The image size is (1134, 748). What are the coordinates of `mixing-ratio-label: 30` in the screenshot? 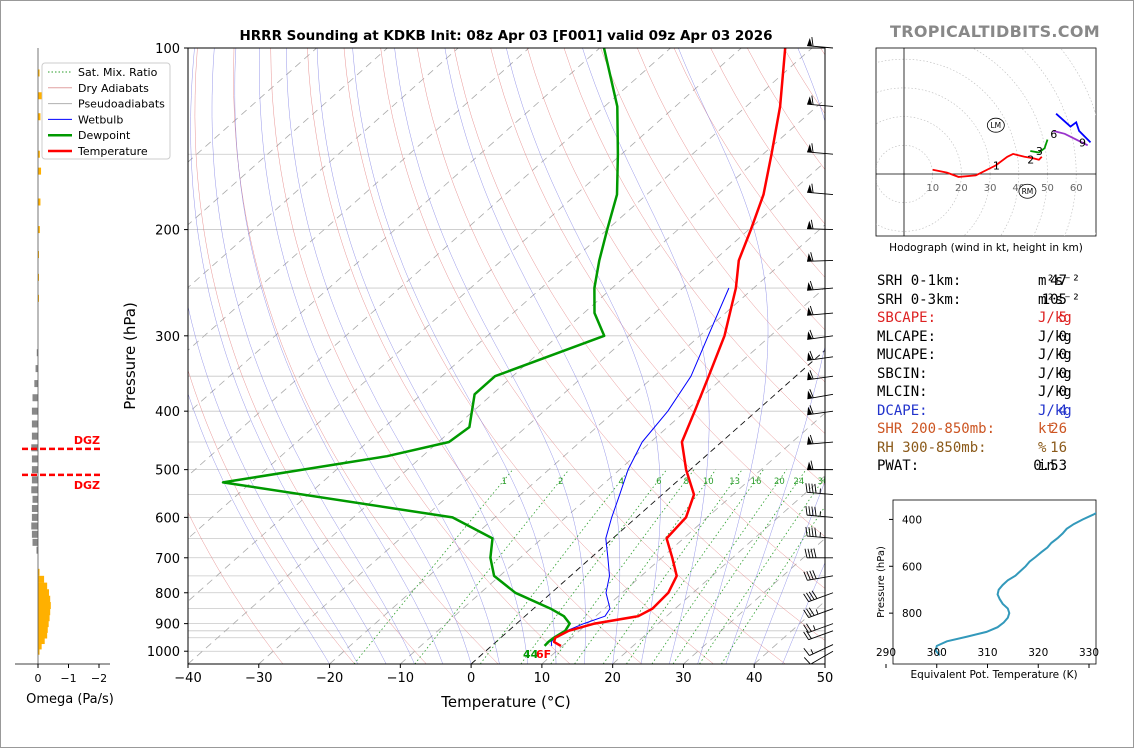 It's located at (823, 482).